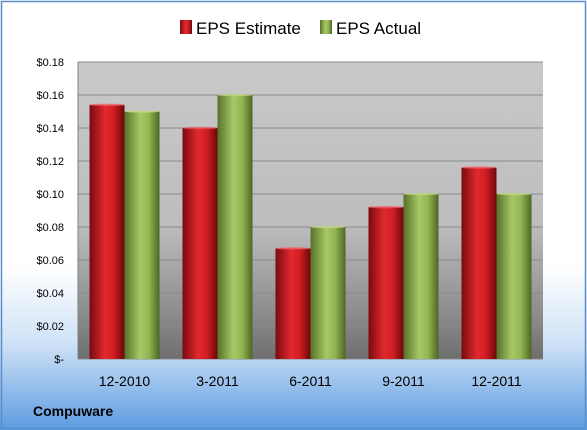 This screenshot has width=587, height=430. I want to click on x-tick-label: 3-2011, so click(217, 381).